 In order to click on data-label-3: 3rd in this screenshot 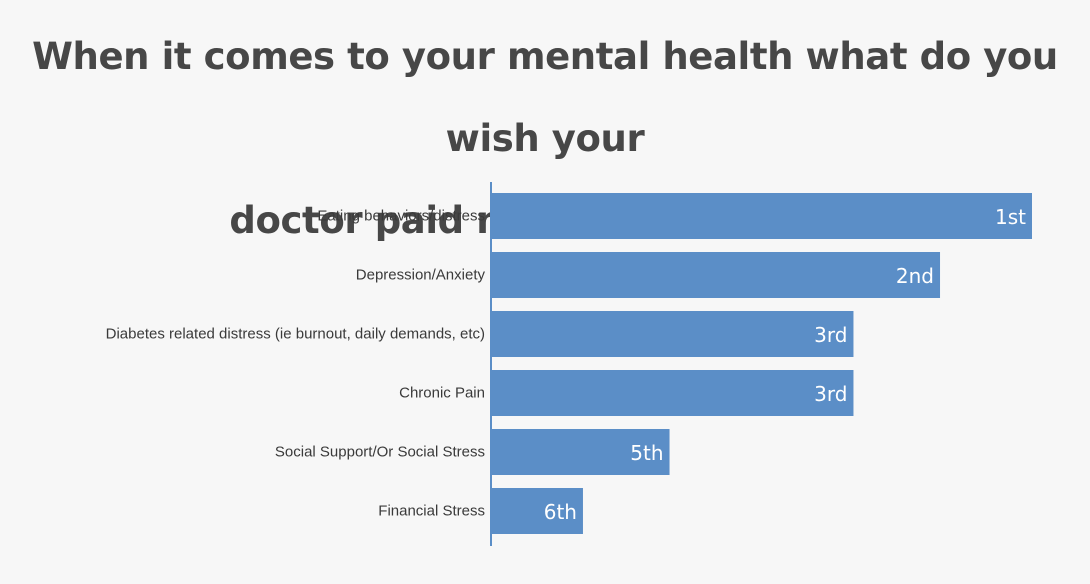, I will do `click(830, 335)`.